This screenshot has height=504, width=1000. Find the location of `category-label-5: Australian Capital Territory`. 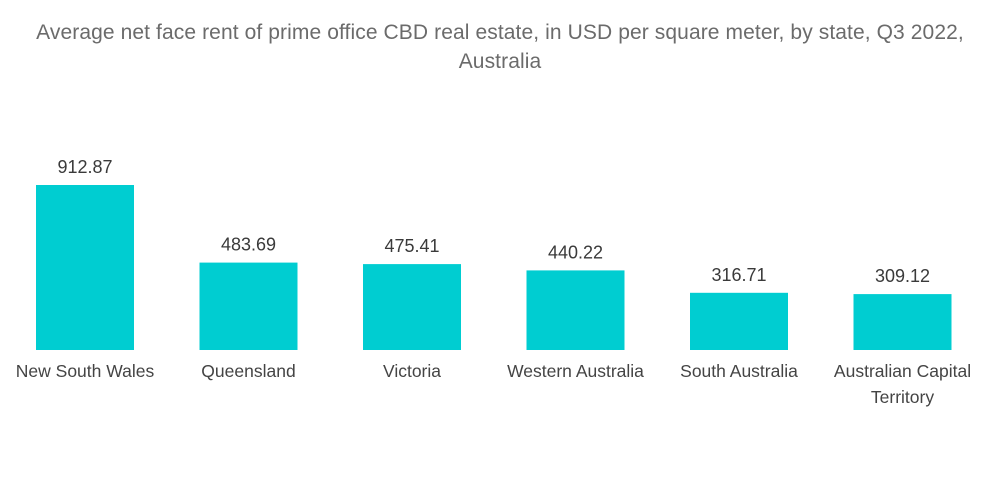

category-label-5: Australian Capital Territory is located at coordinates (902, 384).